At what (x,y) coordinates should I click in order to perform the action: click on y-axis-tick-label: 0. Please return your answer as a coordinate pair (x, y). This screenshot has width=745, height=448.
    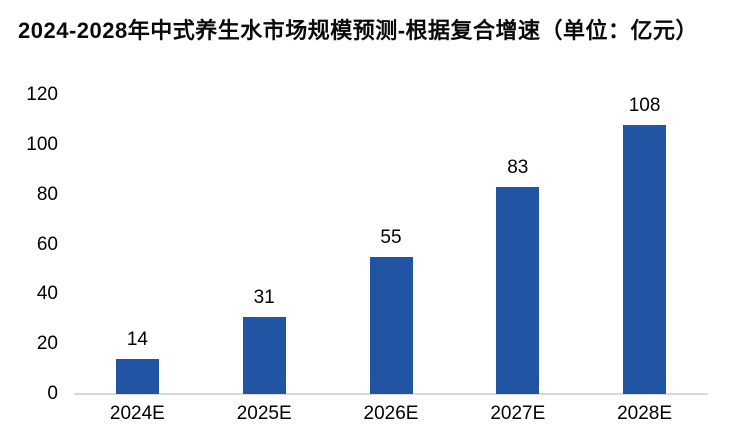
    Looking at the image, I should click on (52, 393).